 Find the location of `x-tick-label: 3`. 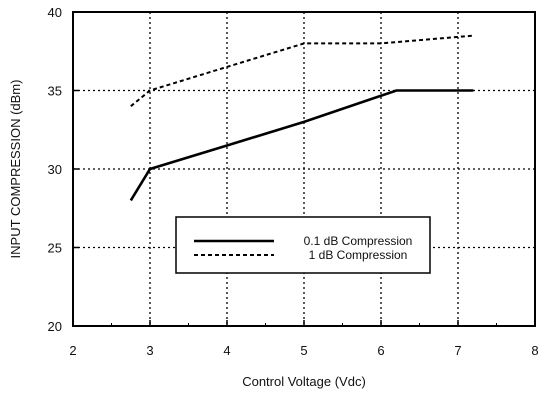

x-tick-label: 3 is located at coordinates (149, 350).